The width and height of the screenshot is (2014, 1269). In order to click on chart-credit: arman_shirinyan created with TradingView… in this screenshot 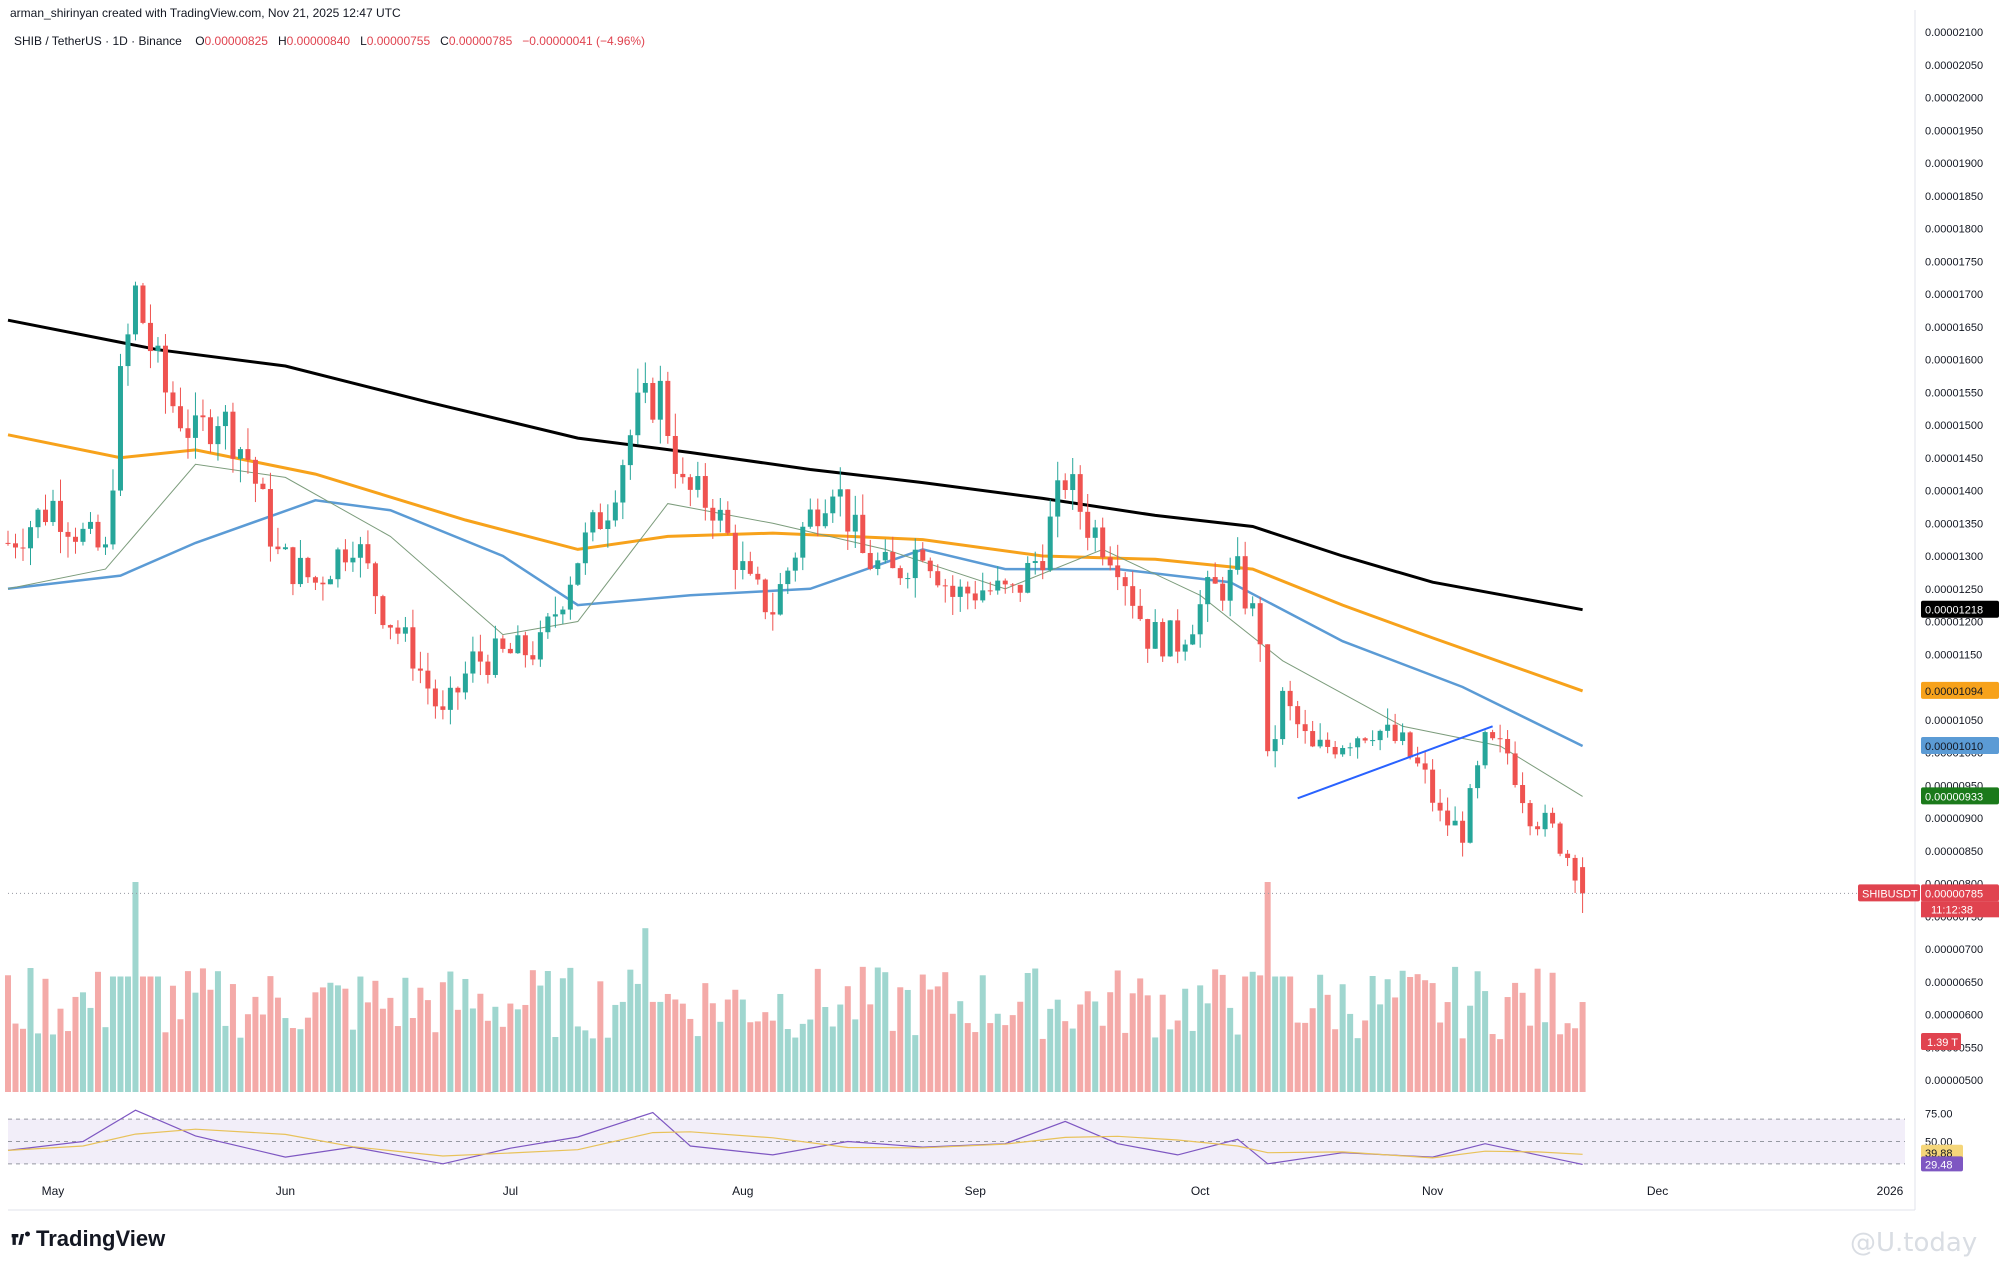, I will do `click(205, 13)`.